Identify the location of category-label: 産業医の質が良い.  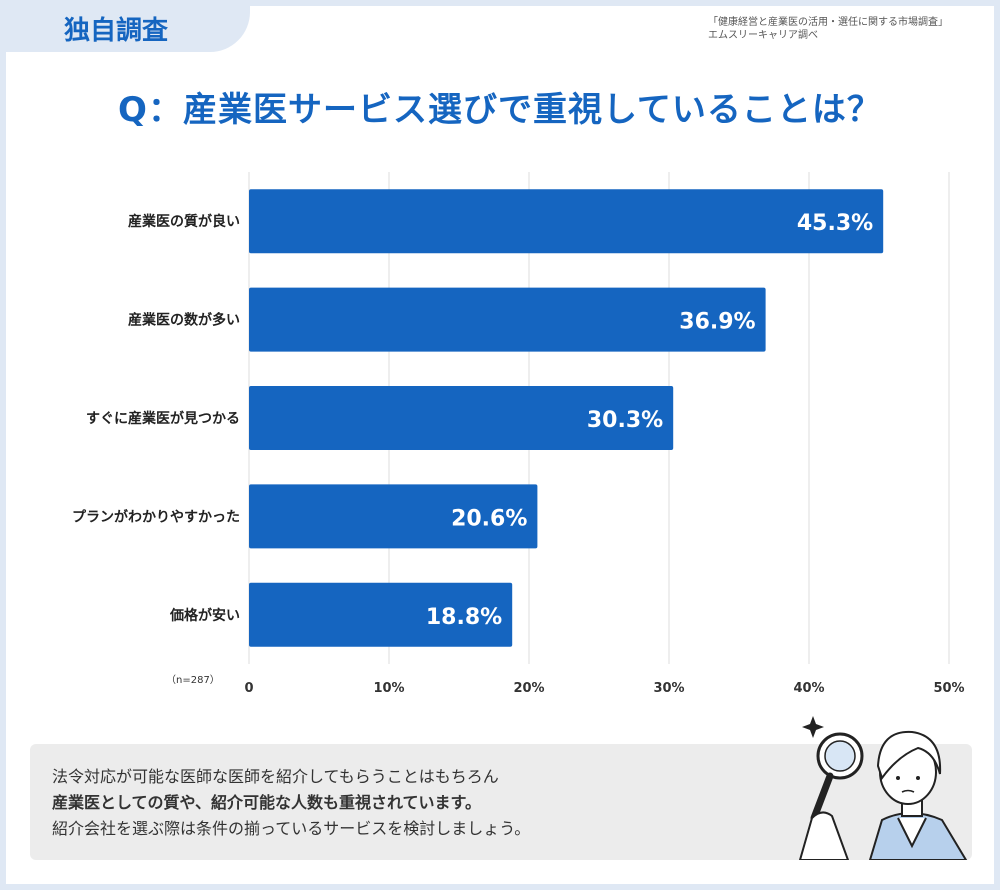
(184, 221).